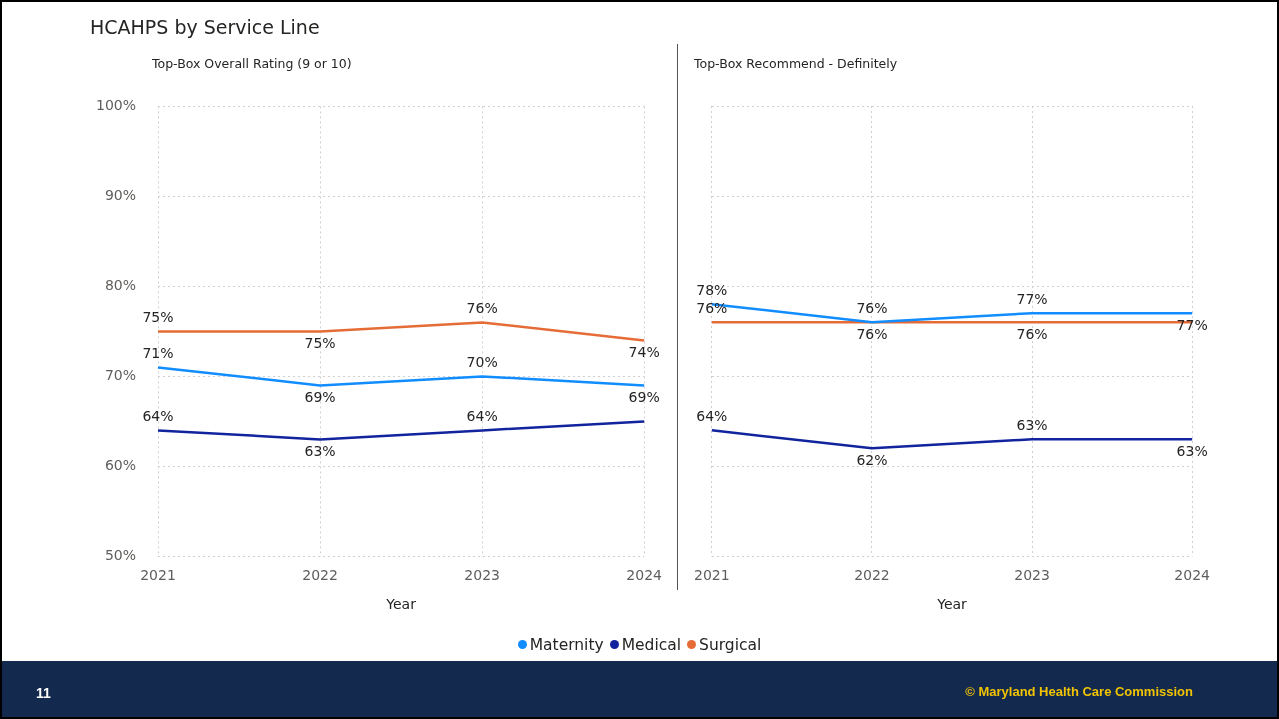 This screenshot has width=1279, height=719. Describe the element at coordinates (120, 195) in the screenshot. I see `y-tick-label: 90%` at that location.